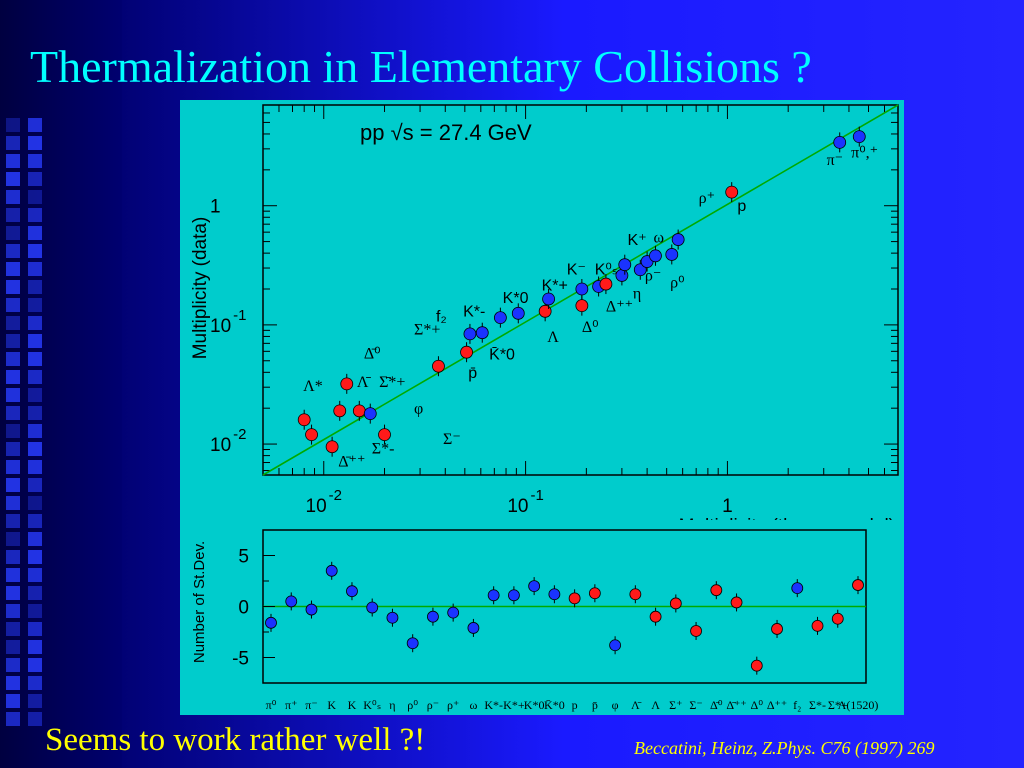  I want to click on dev-category-label: K*+, so click(514, 705).